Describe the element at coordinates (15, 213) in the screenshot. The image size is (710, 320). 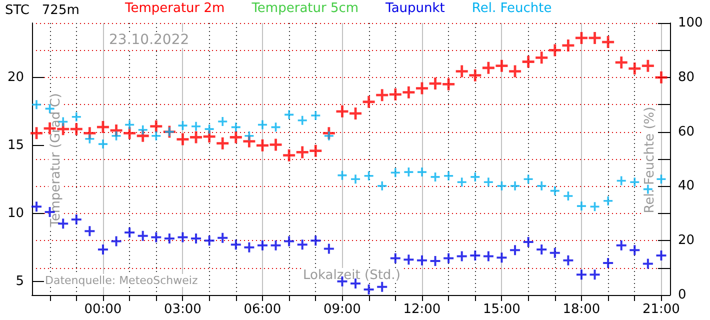
I see `y-tick-label: 10` at that location.